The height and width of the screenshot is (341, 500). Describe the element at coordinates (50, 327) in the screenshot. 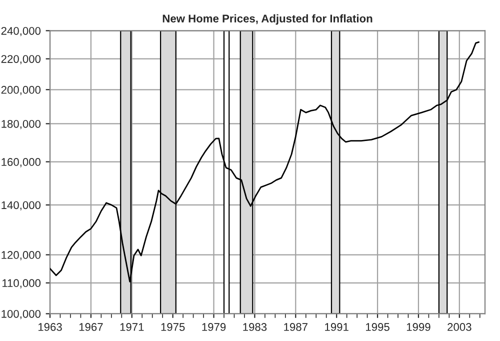

I see `x-tick-label: 1963` at that location.